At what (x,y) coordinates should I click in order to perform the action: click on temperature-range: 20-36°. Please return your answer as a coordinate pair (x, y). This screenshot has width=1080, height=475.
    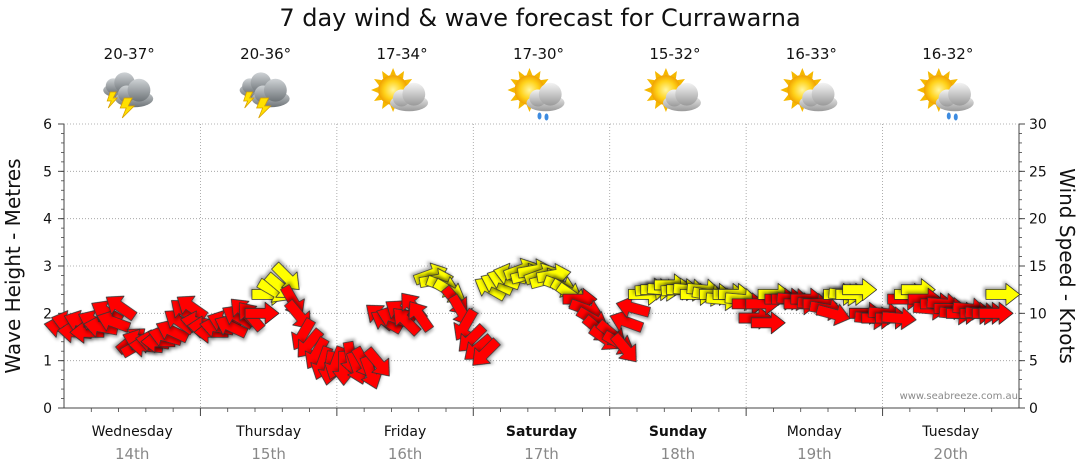
    Looking at the image, I should click on (265, 54).